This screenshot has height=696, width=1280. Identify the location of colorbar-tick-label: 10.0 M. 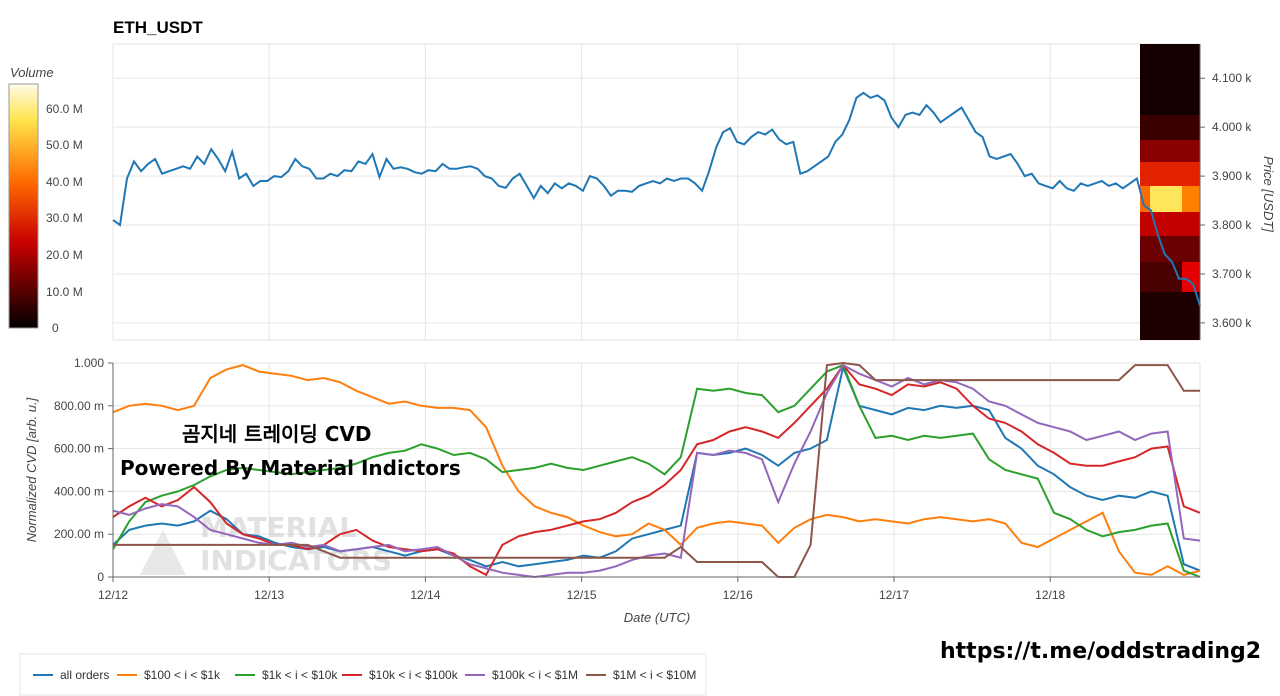
(64, 292).